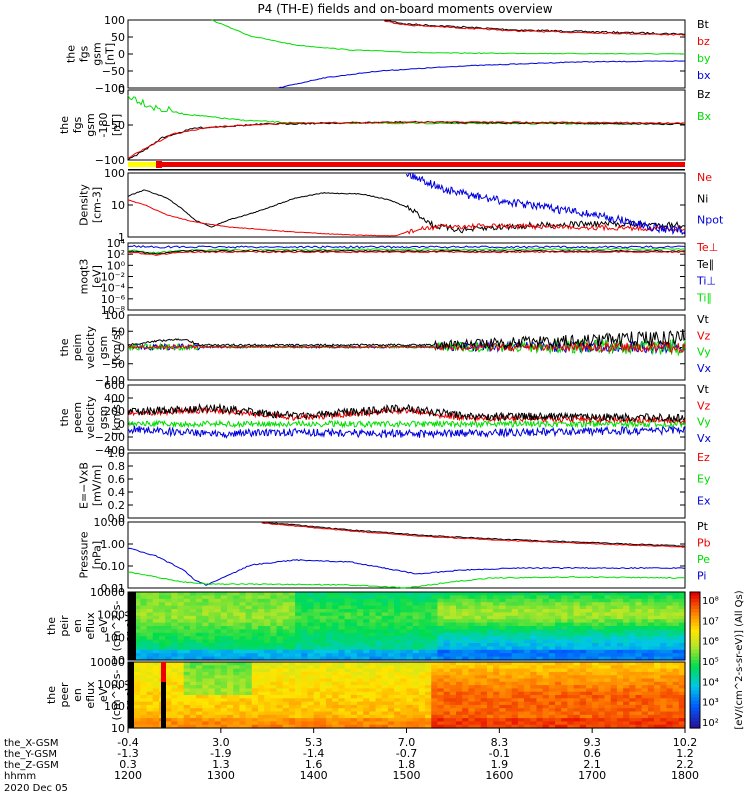 The height and width of the screenshot is (800, 750). What do you see at coordinates (710, 601) in the screenshot?
I see `colorbar-tick-label: 10⁸` at bounding box center [710, 601].